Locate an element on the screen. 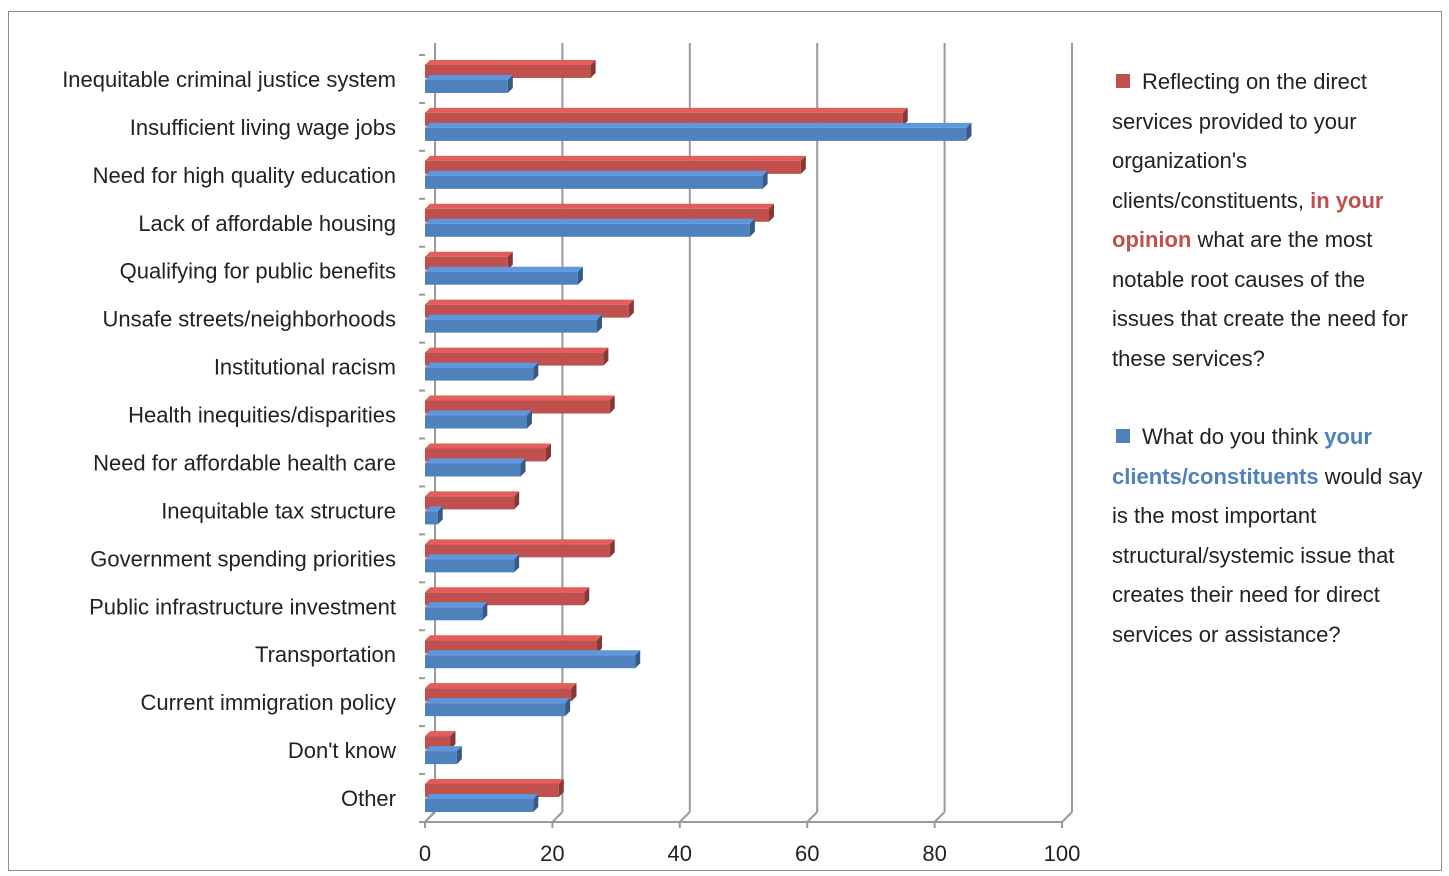  x-tick-label: 60 is located at coordinates (807, 853).